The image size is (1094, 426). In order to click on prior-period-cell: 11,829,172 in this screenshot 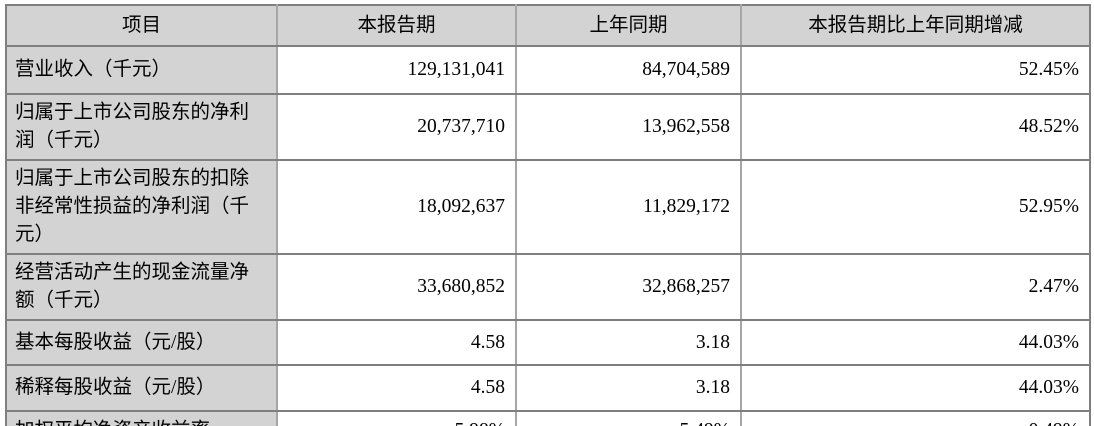, I will do `click(628, 207)`.